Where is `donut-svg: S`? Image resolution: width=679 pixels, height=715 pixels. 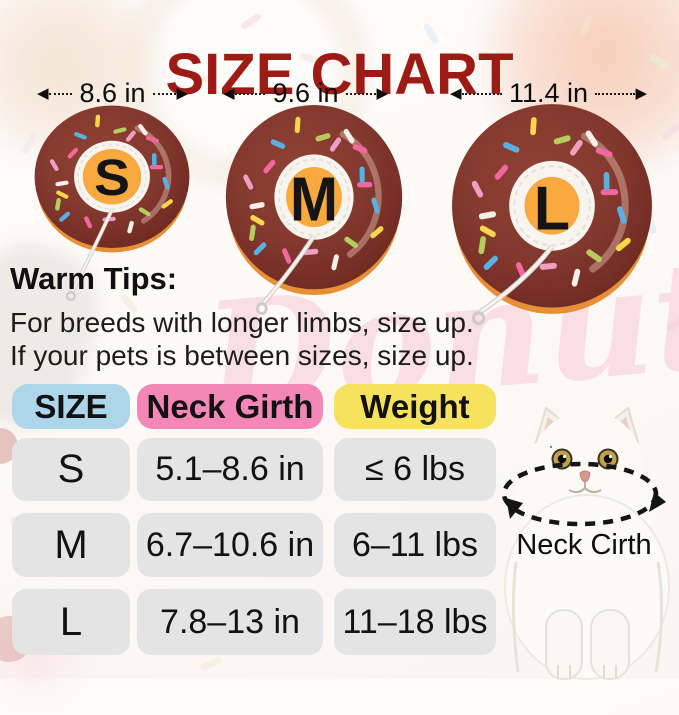
donut-svg: S is located at coordinates (112, 203).